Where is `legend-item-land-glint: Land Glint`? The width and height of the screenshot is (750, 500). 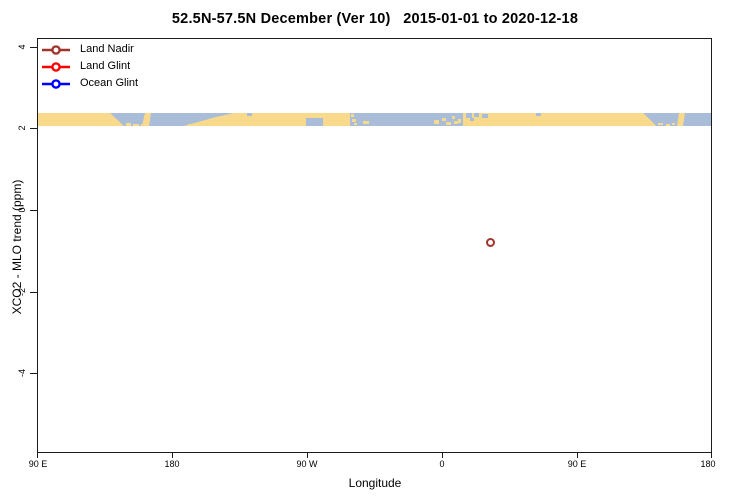 legend-item-land-glint: Land Glint is located at coordinates (89, 65).